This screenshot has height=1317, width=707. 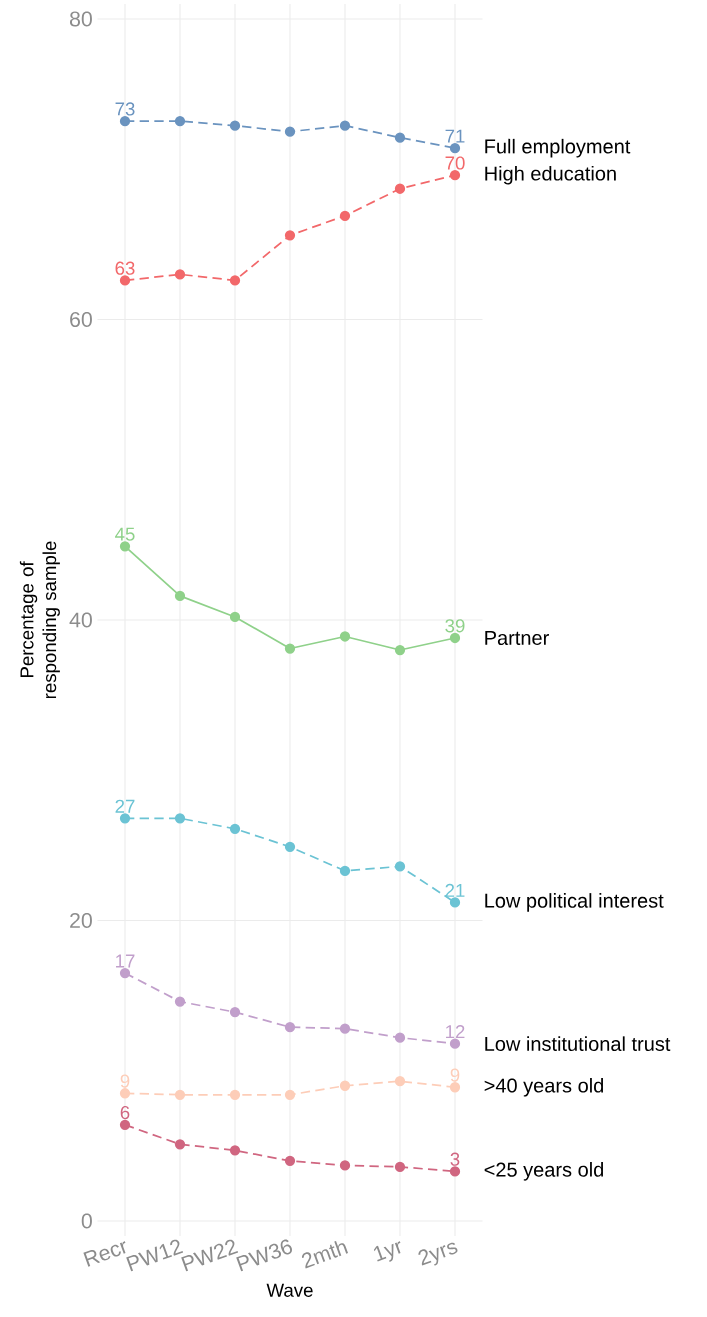 What do you see at coordinates (125, 961) in the screenshot?
I see `data-label: 17` at bounding box center [125, 961].